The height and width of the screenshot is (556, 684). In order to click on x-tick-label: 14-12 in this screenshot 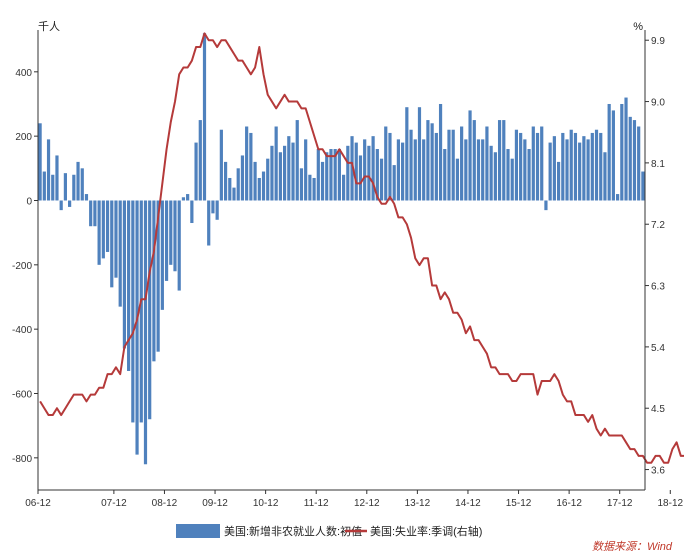, I will do `click(468, 503)`.